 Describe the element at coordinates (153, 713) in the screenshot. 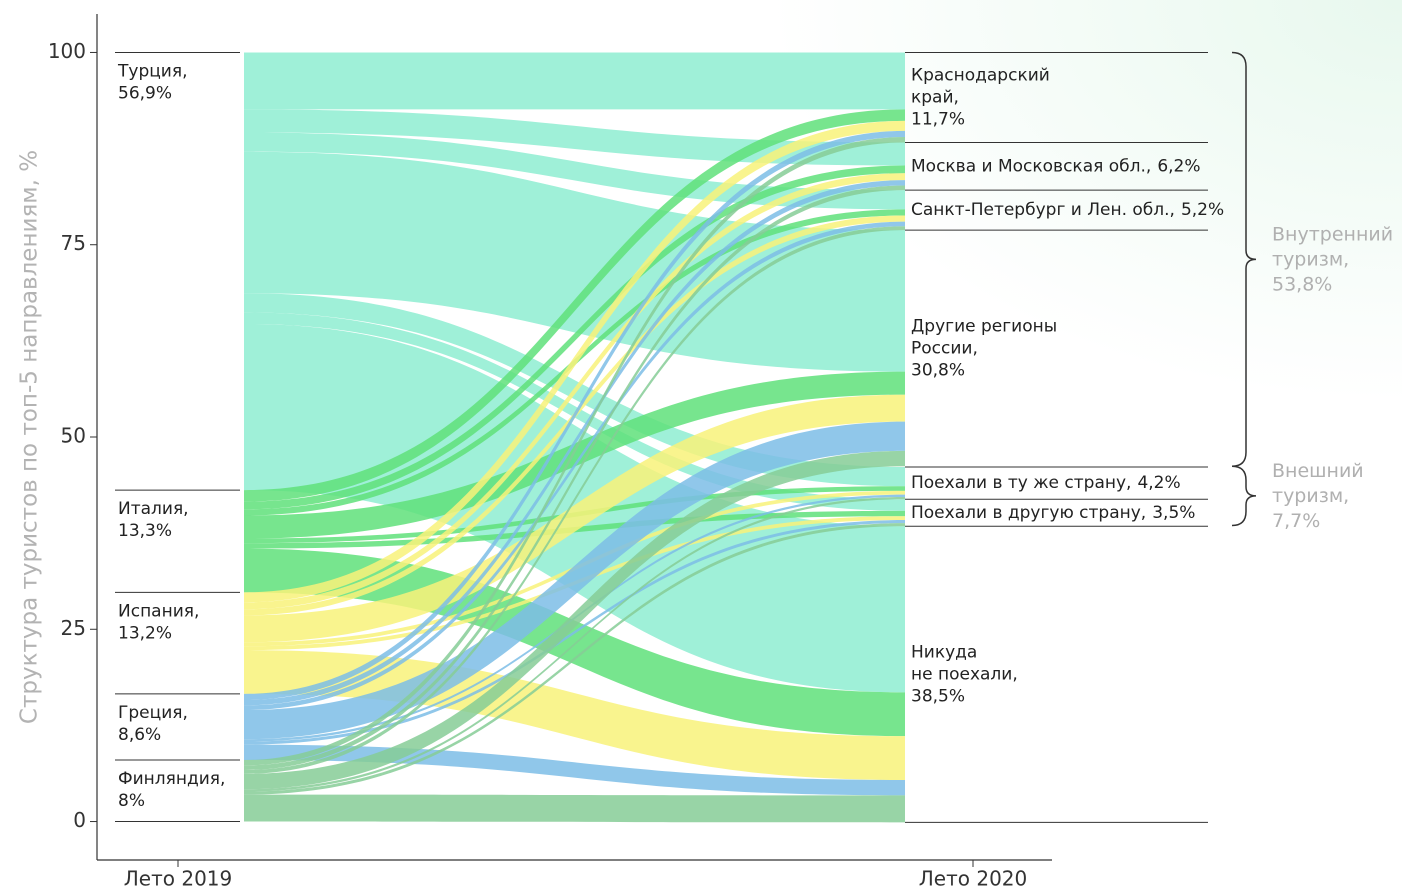

I see `source-label-line: Греция,` at that location.